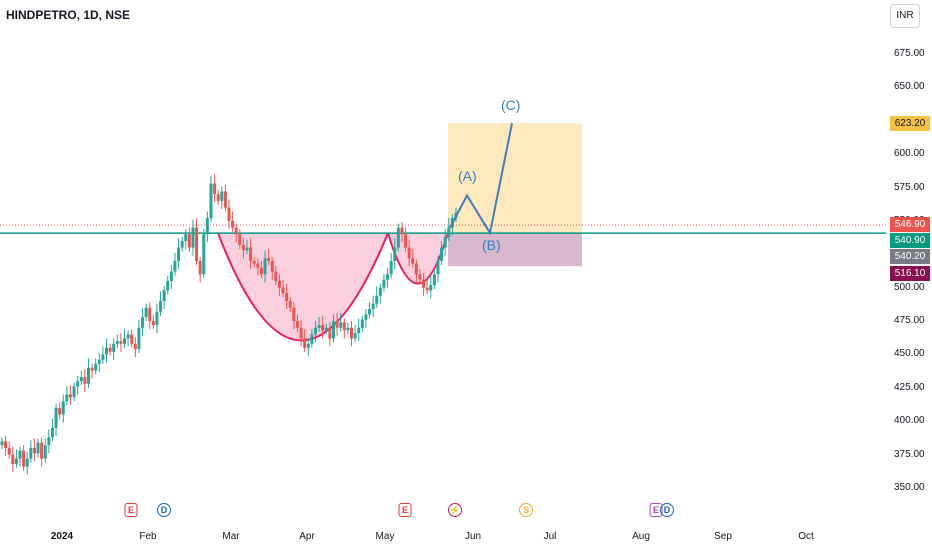  I want to click on y-tick: 425.00, so click(909, 387).